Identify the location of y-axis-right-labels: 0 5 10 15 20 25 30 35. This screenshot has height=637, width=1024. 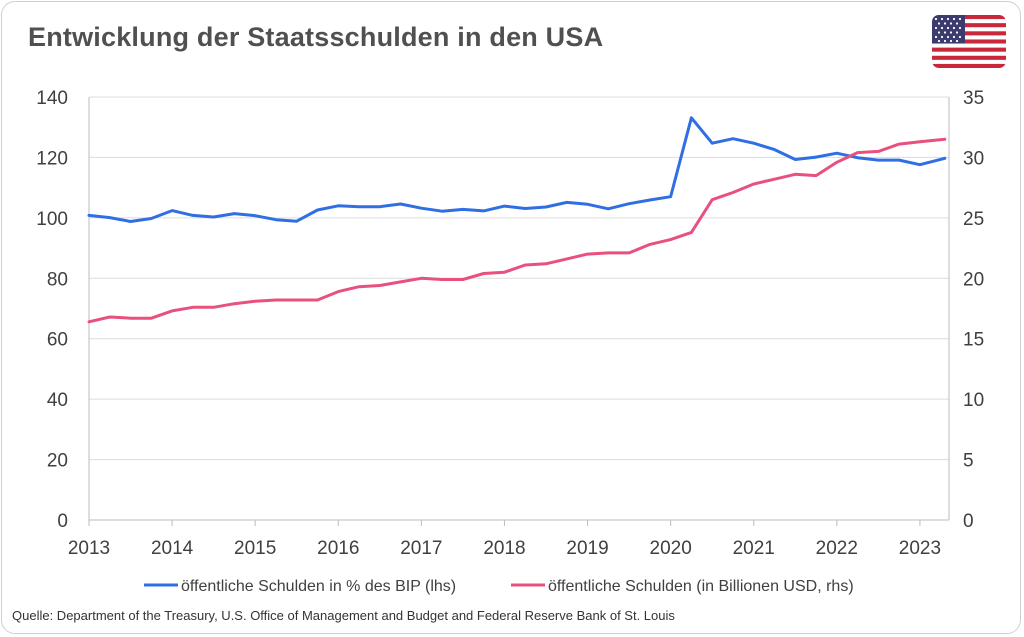
(973, 310).